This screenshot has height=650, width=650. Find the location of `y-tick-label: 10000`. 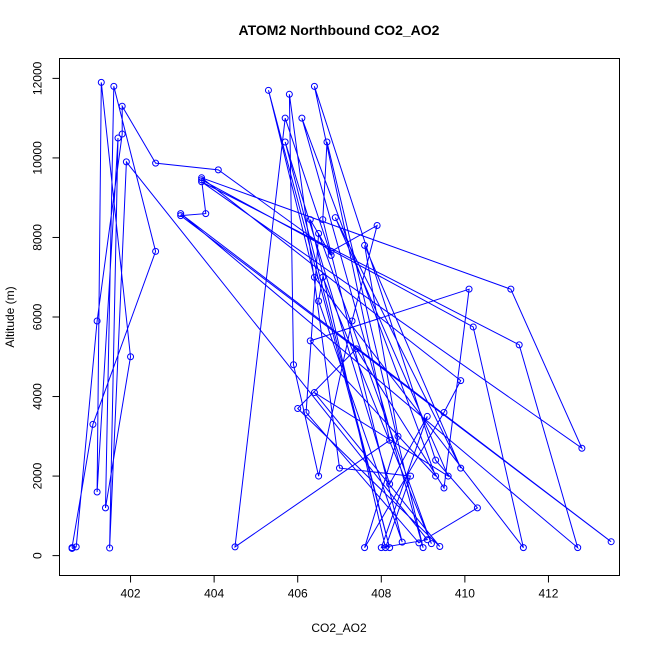

y-tick-label: 10000 is located at coordinates (38, 158).